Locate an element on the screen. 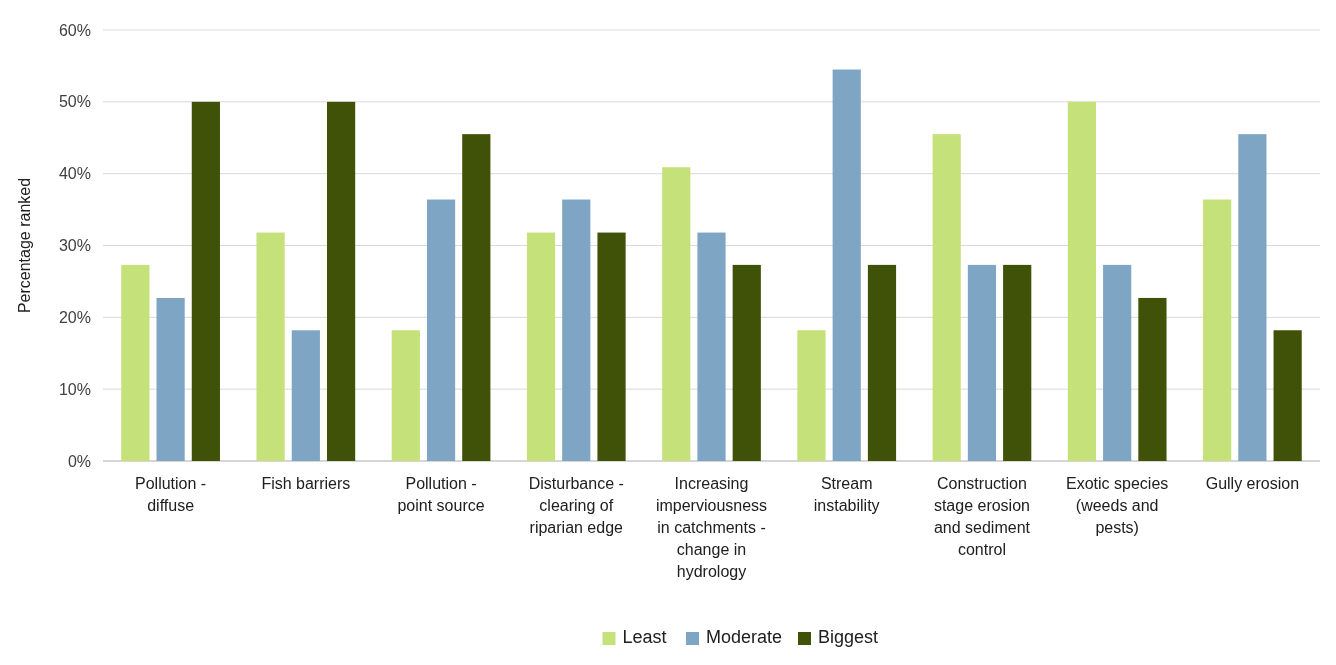 The height and width of the screenshot is (665, 1336). y-tick-label: 0% is located at coordinates (79, 461).